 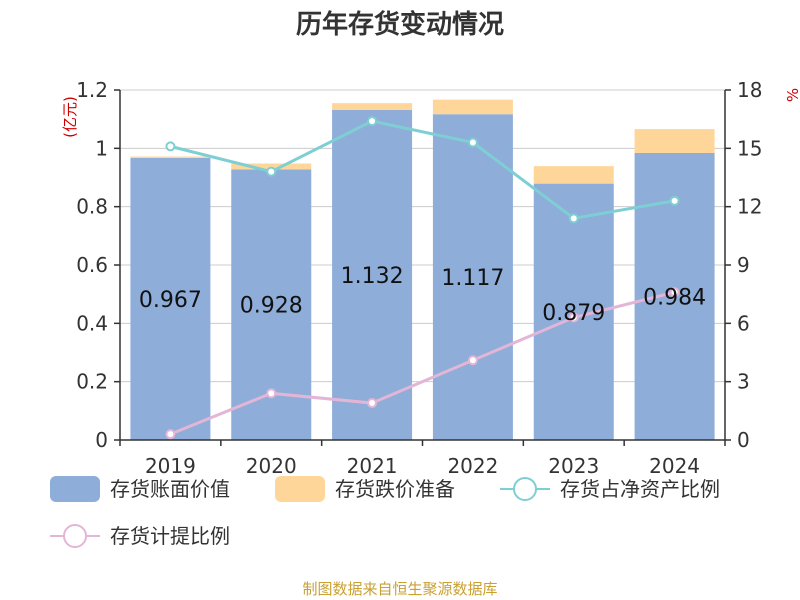 What do you see at coordinates (70, 117) in the screenshot?
I see `left-axis-unit: (亿元)` at bounding box center [70, 117].